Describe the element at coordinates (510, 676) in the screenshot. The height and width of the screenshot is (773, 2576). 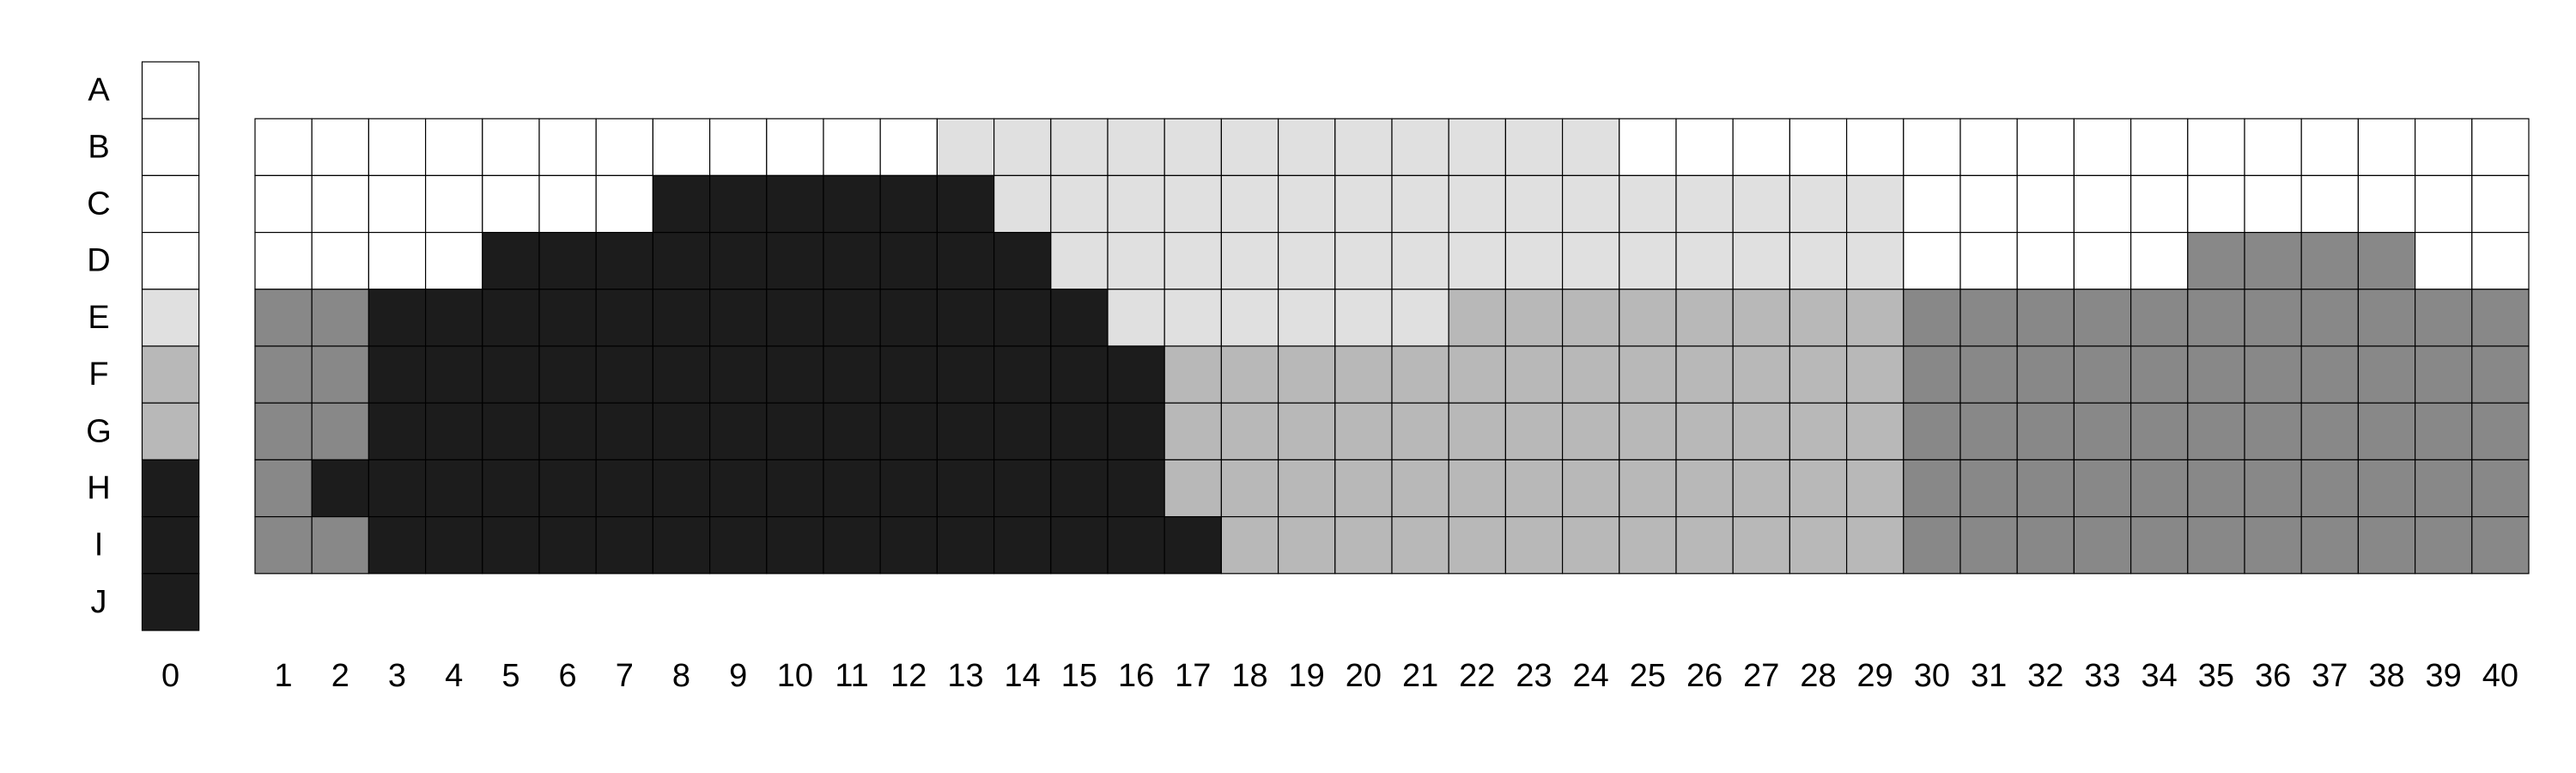
I see `column-label-5: 5` at that location.